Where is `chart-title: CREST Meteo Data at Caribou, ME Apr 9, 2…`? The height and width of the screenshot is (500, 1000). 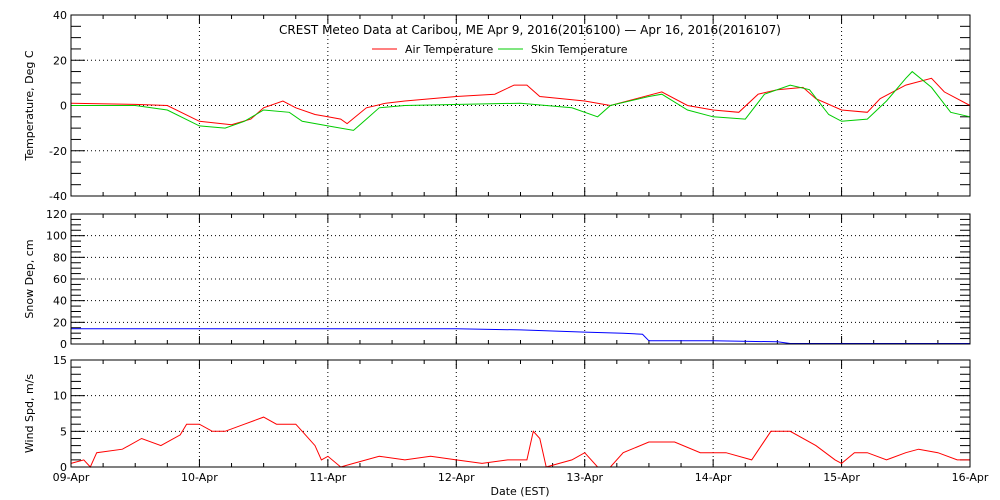 chart-title: CREST Meteo Data at Caribou, ME Apr 9, 2… is located at coordinates (530, 30).